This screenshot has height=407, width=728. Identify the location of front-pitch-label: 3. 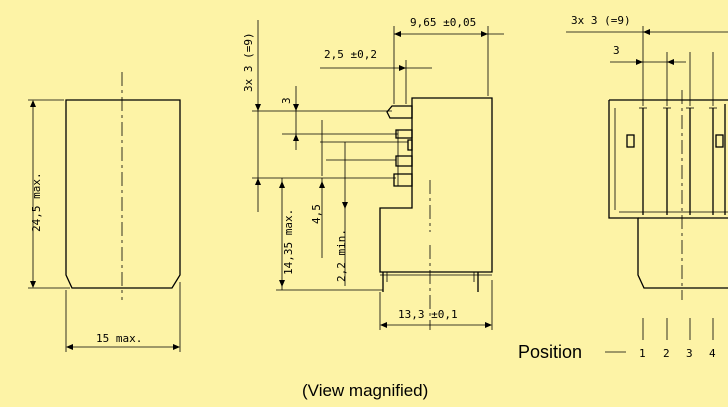
(286, 100).